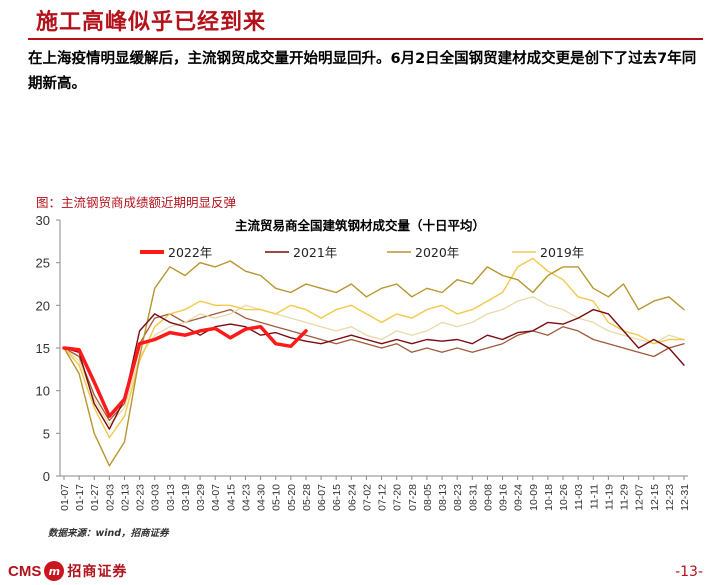 The width and height of the screenshot is (717, 585). Describe the element at coordinates (65, 497) in the screenshot. I see `x-tick-label: 01-07` at that location.